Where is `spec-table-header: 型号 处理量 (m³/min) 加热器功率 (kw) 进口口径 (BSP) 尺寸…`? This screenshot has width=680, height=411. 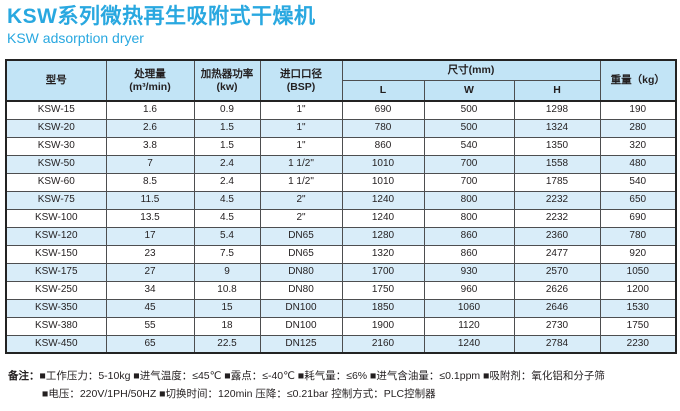 spec-table-header: 型号 处理量 (m³/min) 加热器功率 (kw) 进口口径 (BSP) 尺寸… is located at coordinates (341, 80).